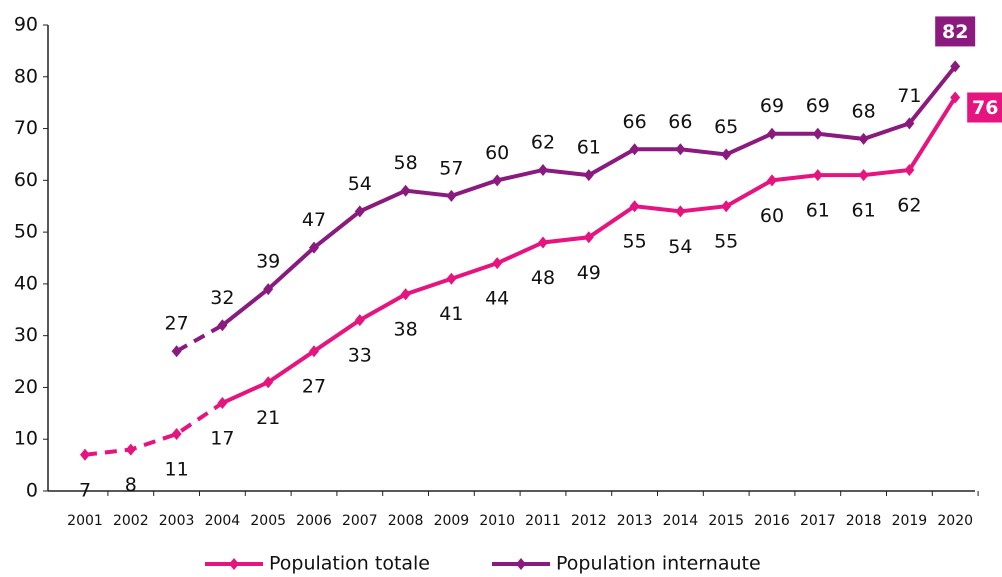  What do you see at coordinates (131, 521) in the screenshot?
I see `x-tick-label: 2002` at bounding box center [131, 521].